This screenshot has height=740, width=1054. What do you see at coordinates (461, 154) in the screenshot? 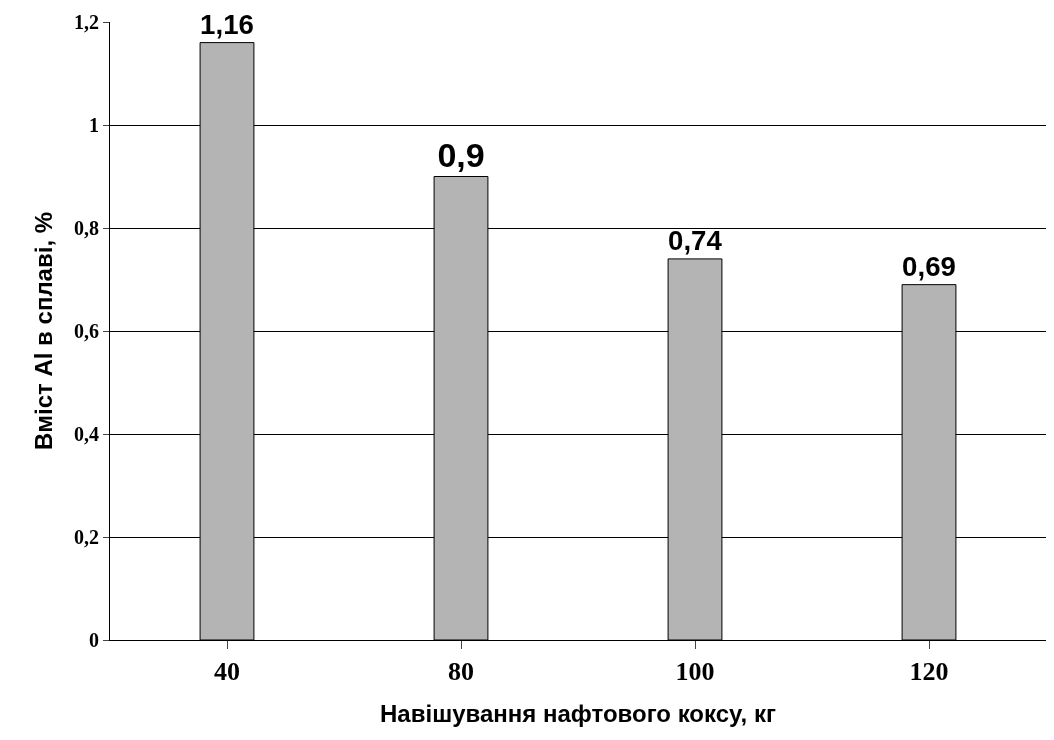
I see `data-label: 0,9` at bounding box center [461, 154].